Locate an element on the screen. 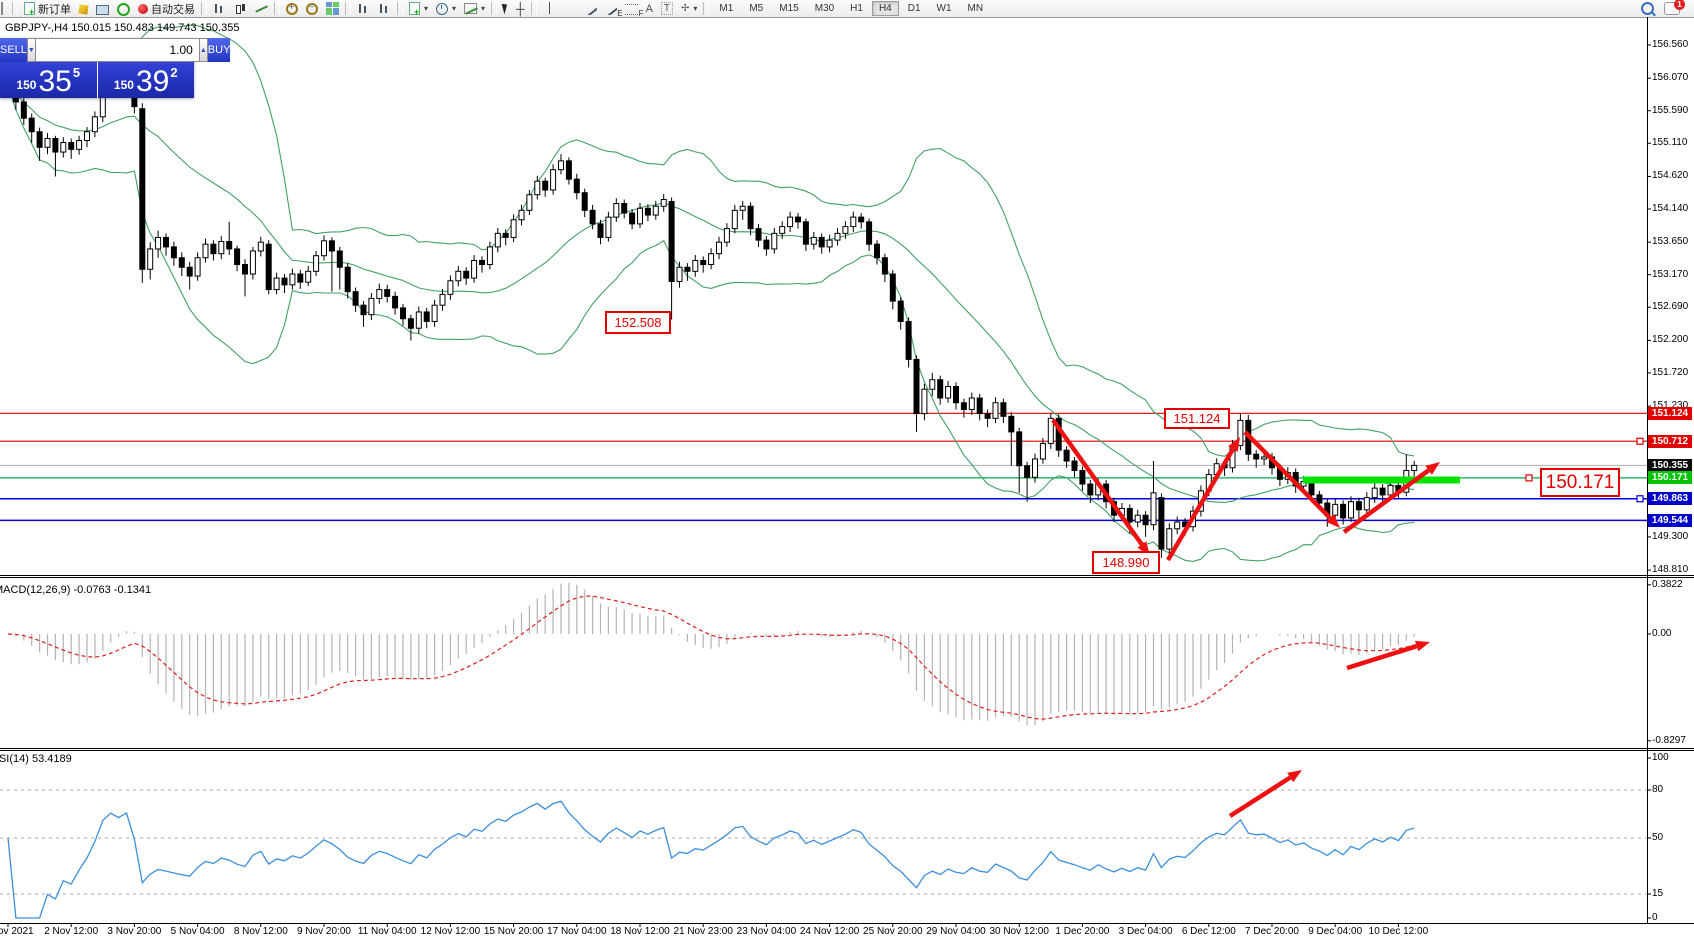 Image resolution: width=1694 pixels, height=940 pixels. fibonacci-tool-button: F is located at coordinates (632, 9).